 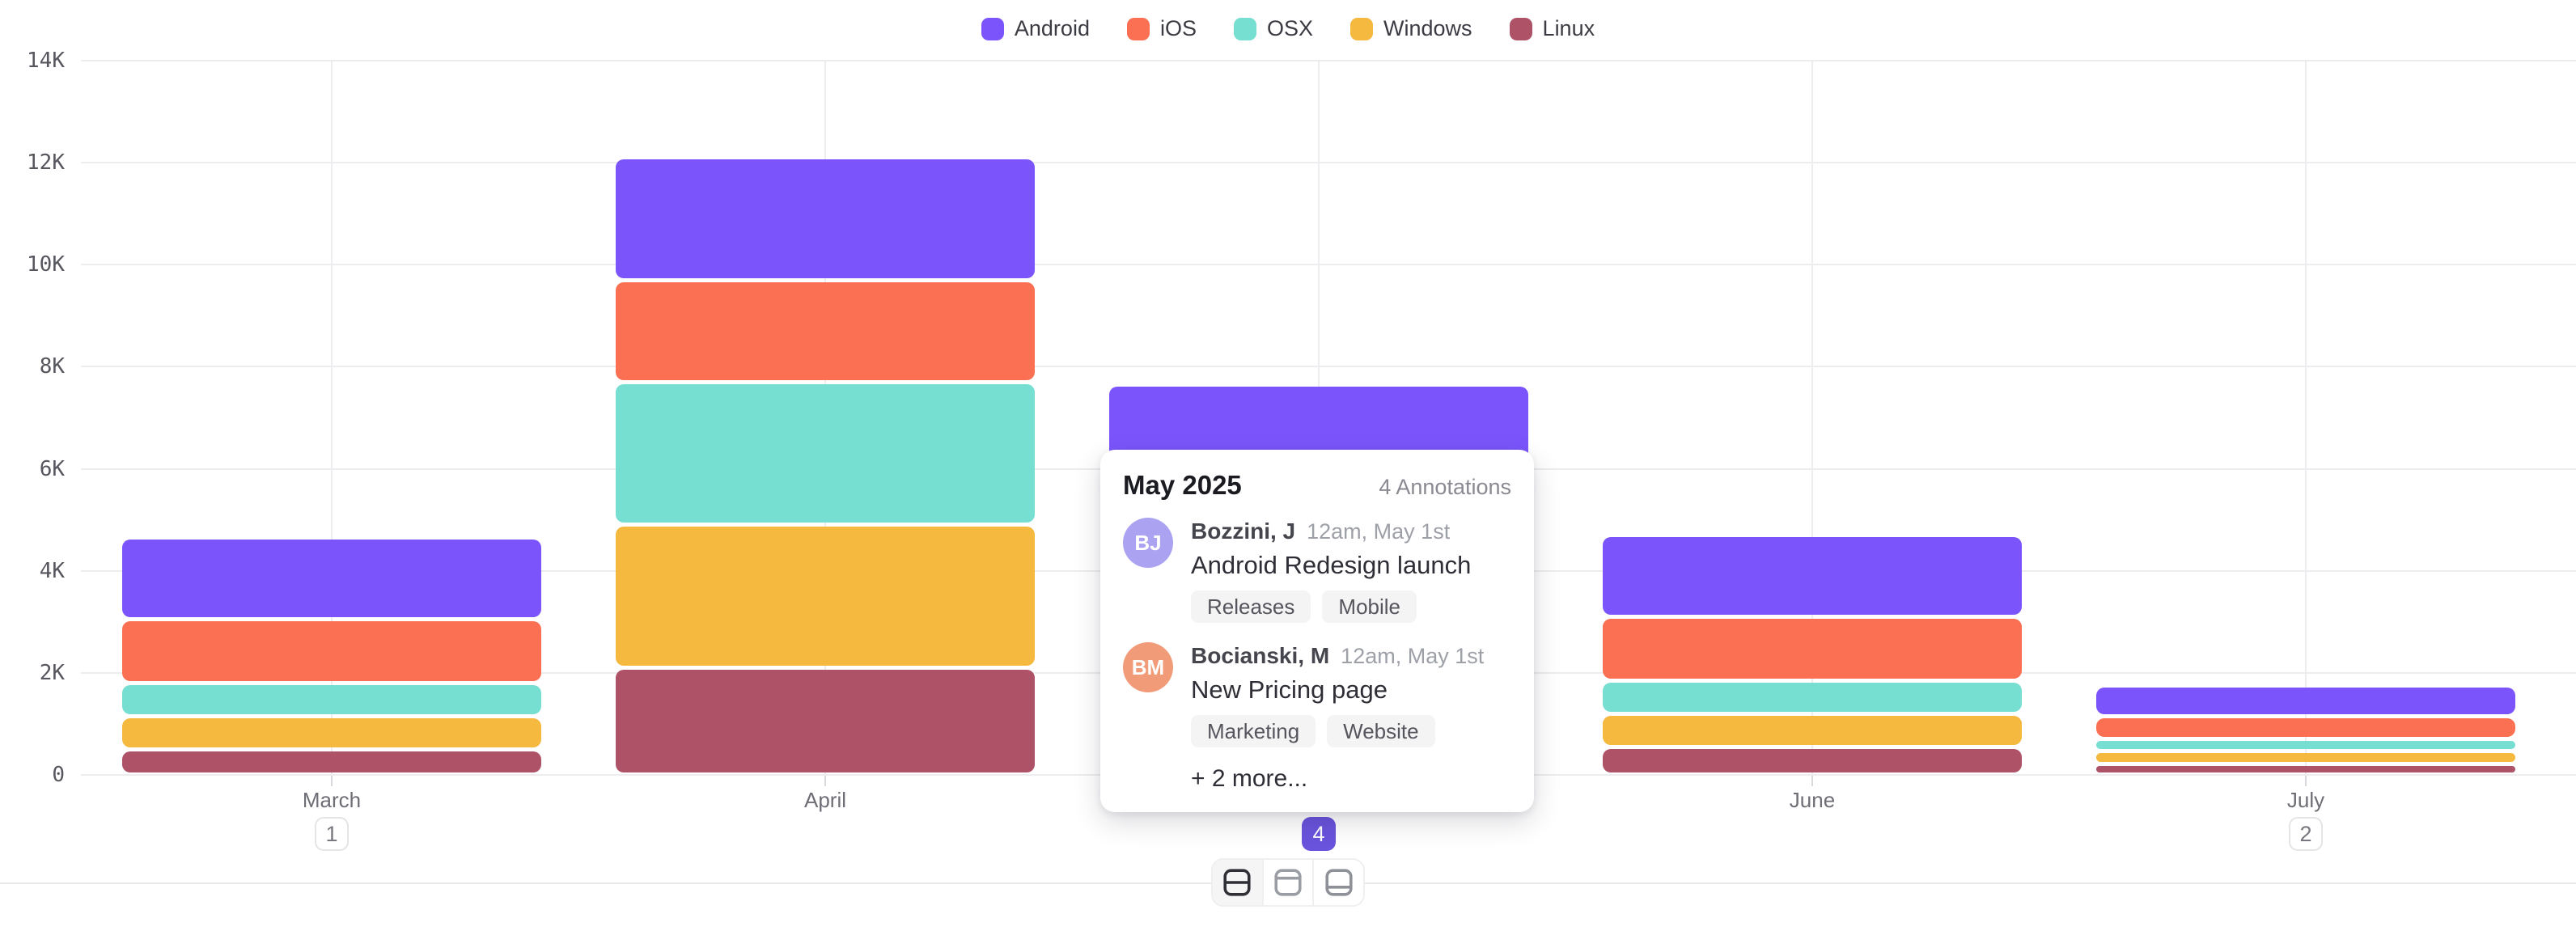 I want to click on bar-segment-april-linux, so click(x=825, y=722).